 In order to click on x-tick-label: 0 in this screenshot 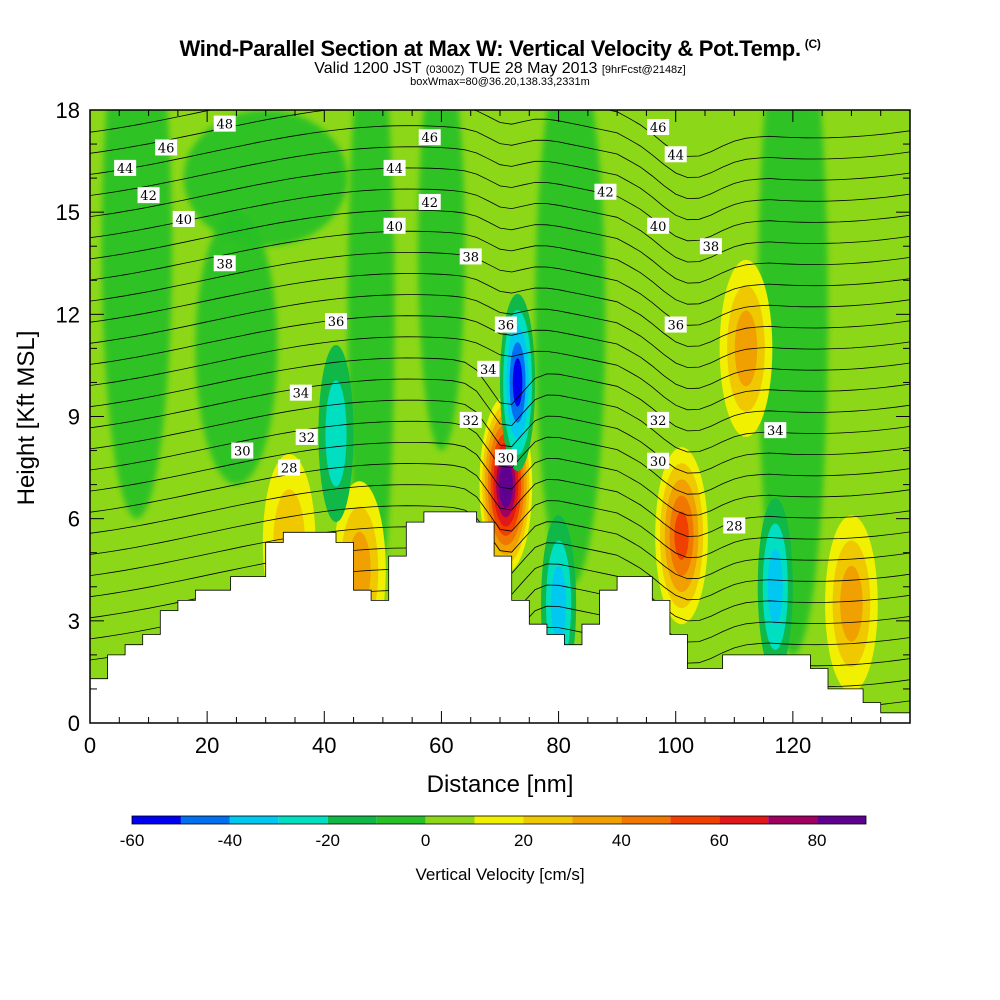, I will do `click(90, 745)`.